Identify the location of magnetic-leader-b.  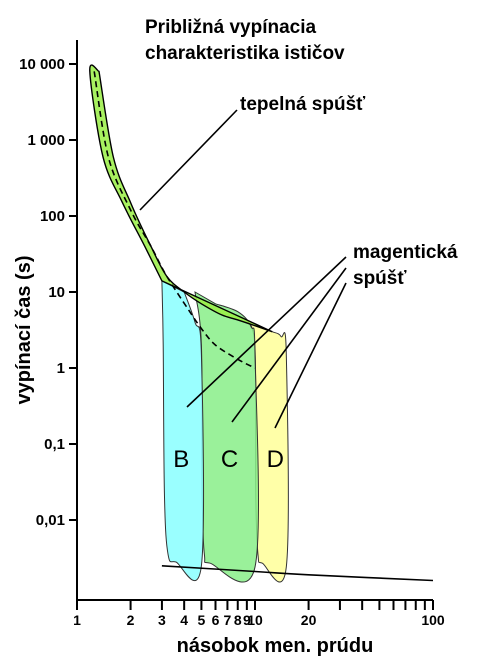
(266, 332).